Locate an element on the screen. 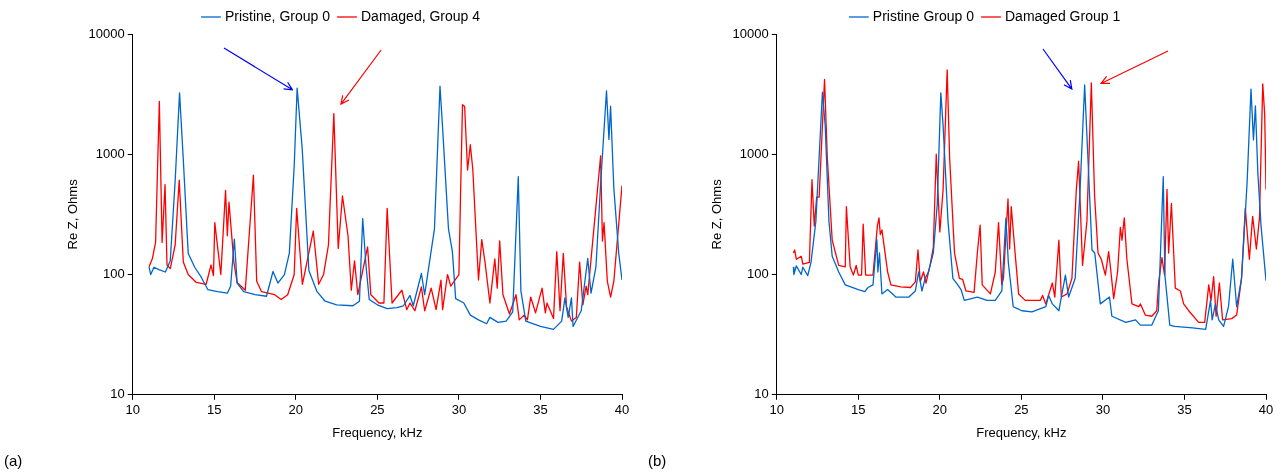 The height and width of the screenshot is (473, 1288). legend-label: Pristine, Group 0 is located at coordinates (277, 15).